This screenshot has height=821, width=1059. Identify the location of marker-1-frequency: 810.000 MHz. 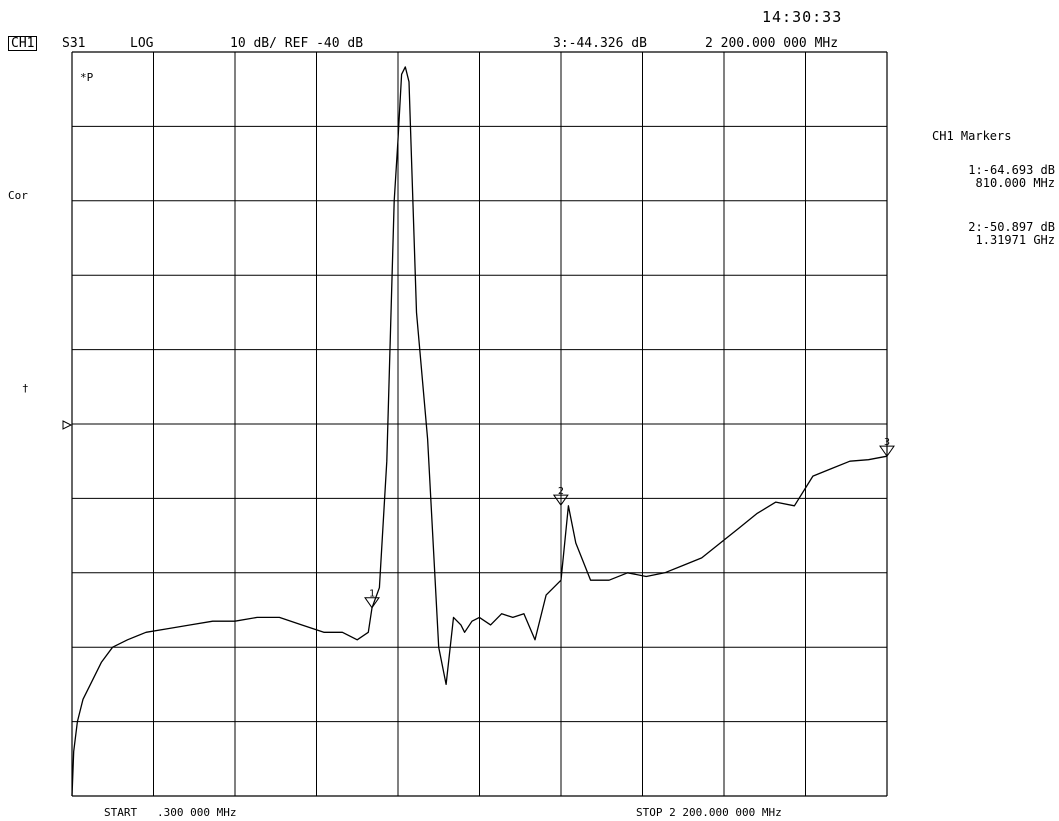
(1015, 183).